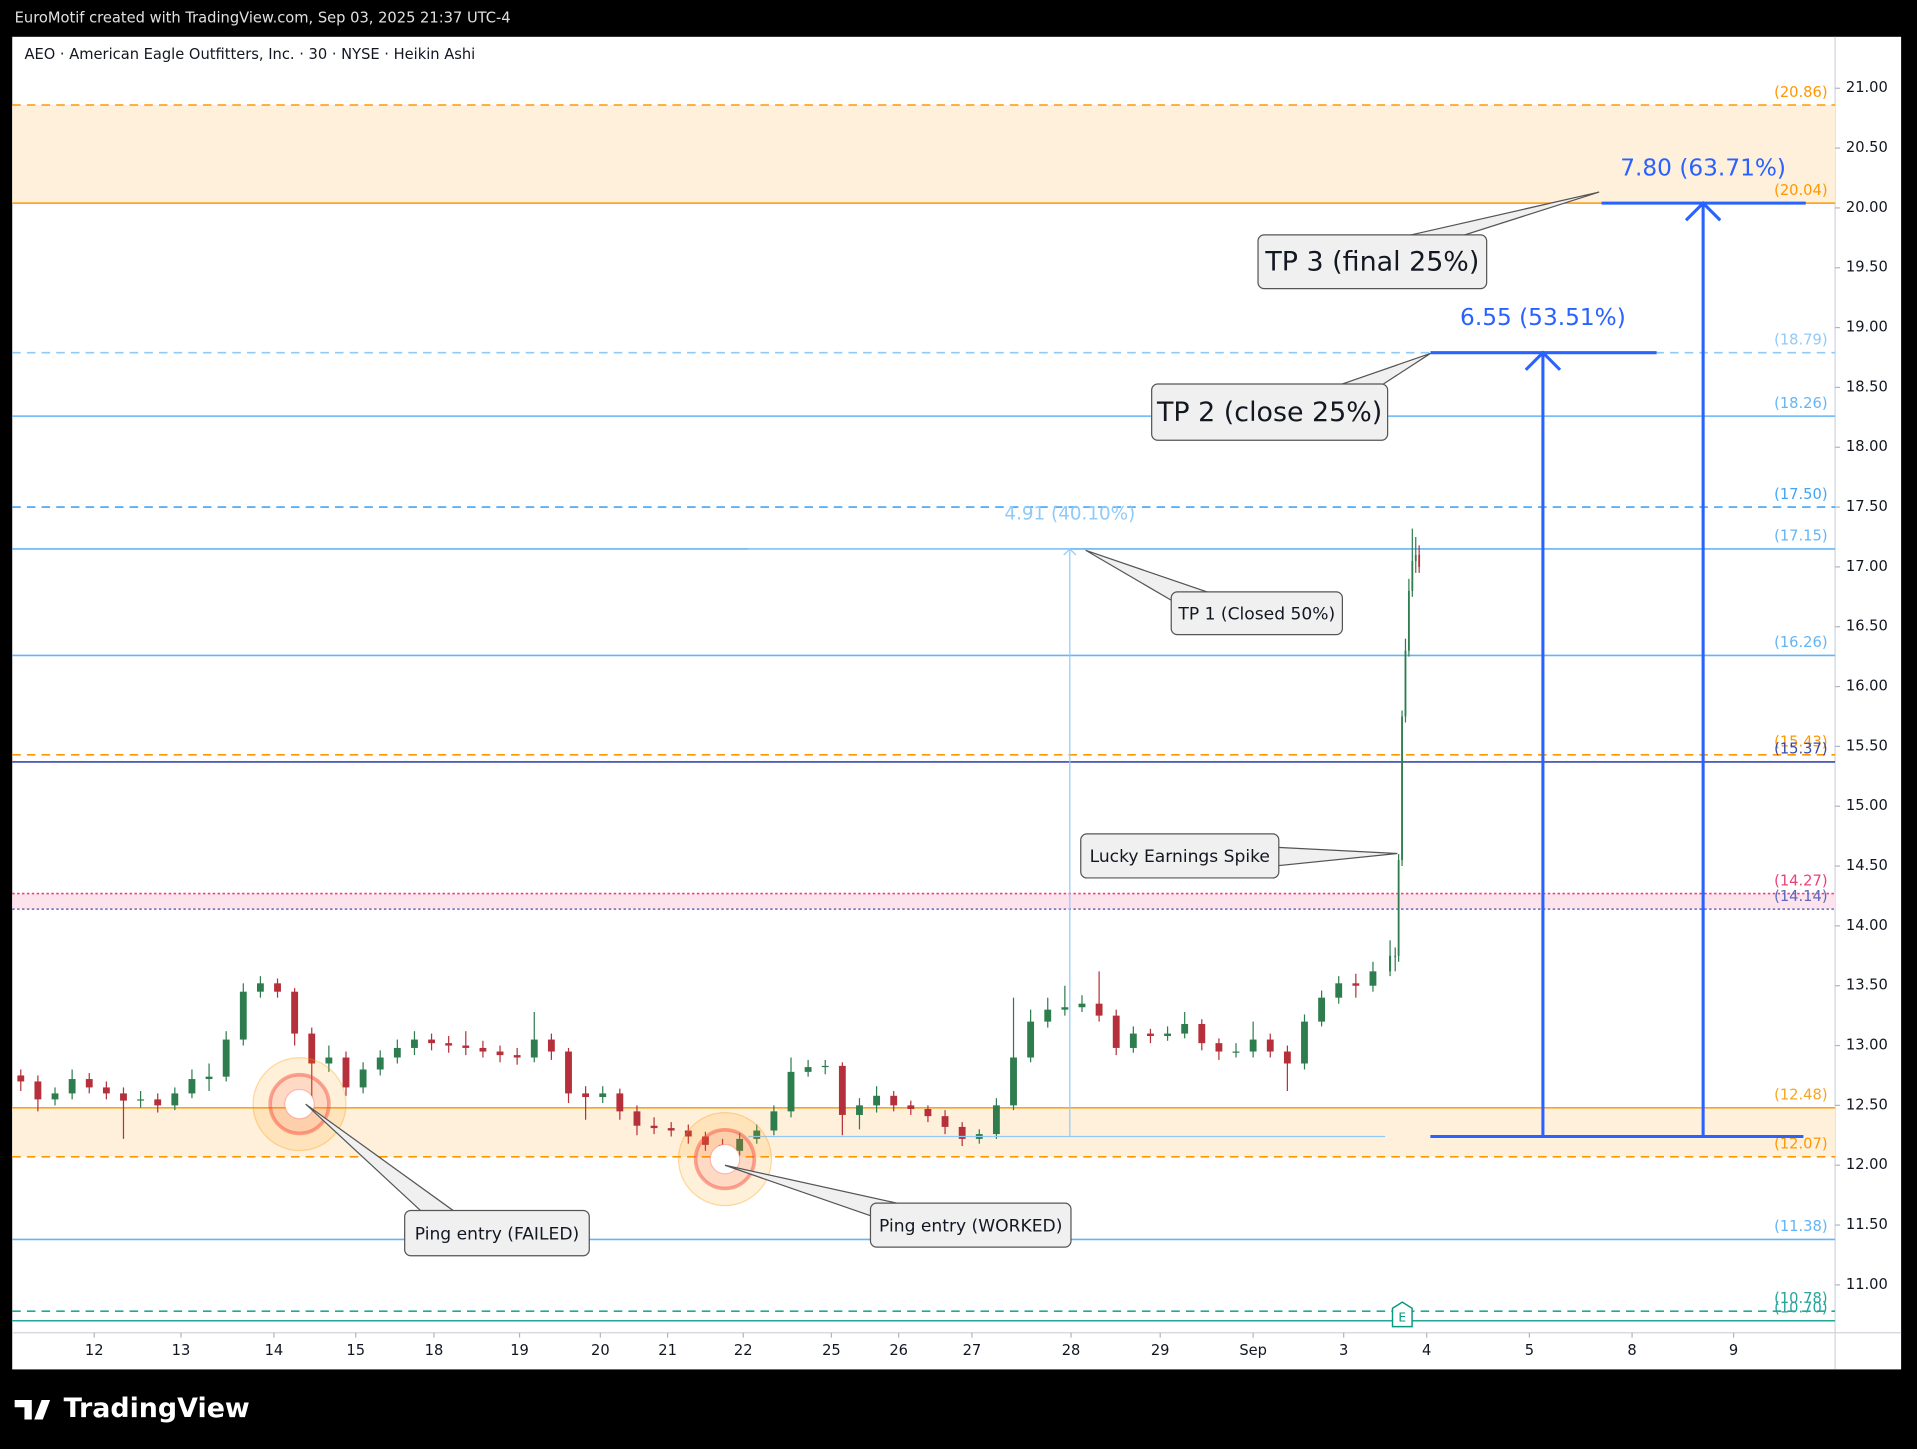 The width and height of the screenshot is (1917, 1449). What do you see at coordinates (1800, 880) in the screenshot?
I see `level-label: (14.27)` at bounding box center [1800, 880].